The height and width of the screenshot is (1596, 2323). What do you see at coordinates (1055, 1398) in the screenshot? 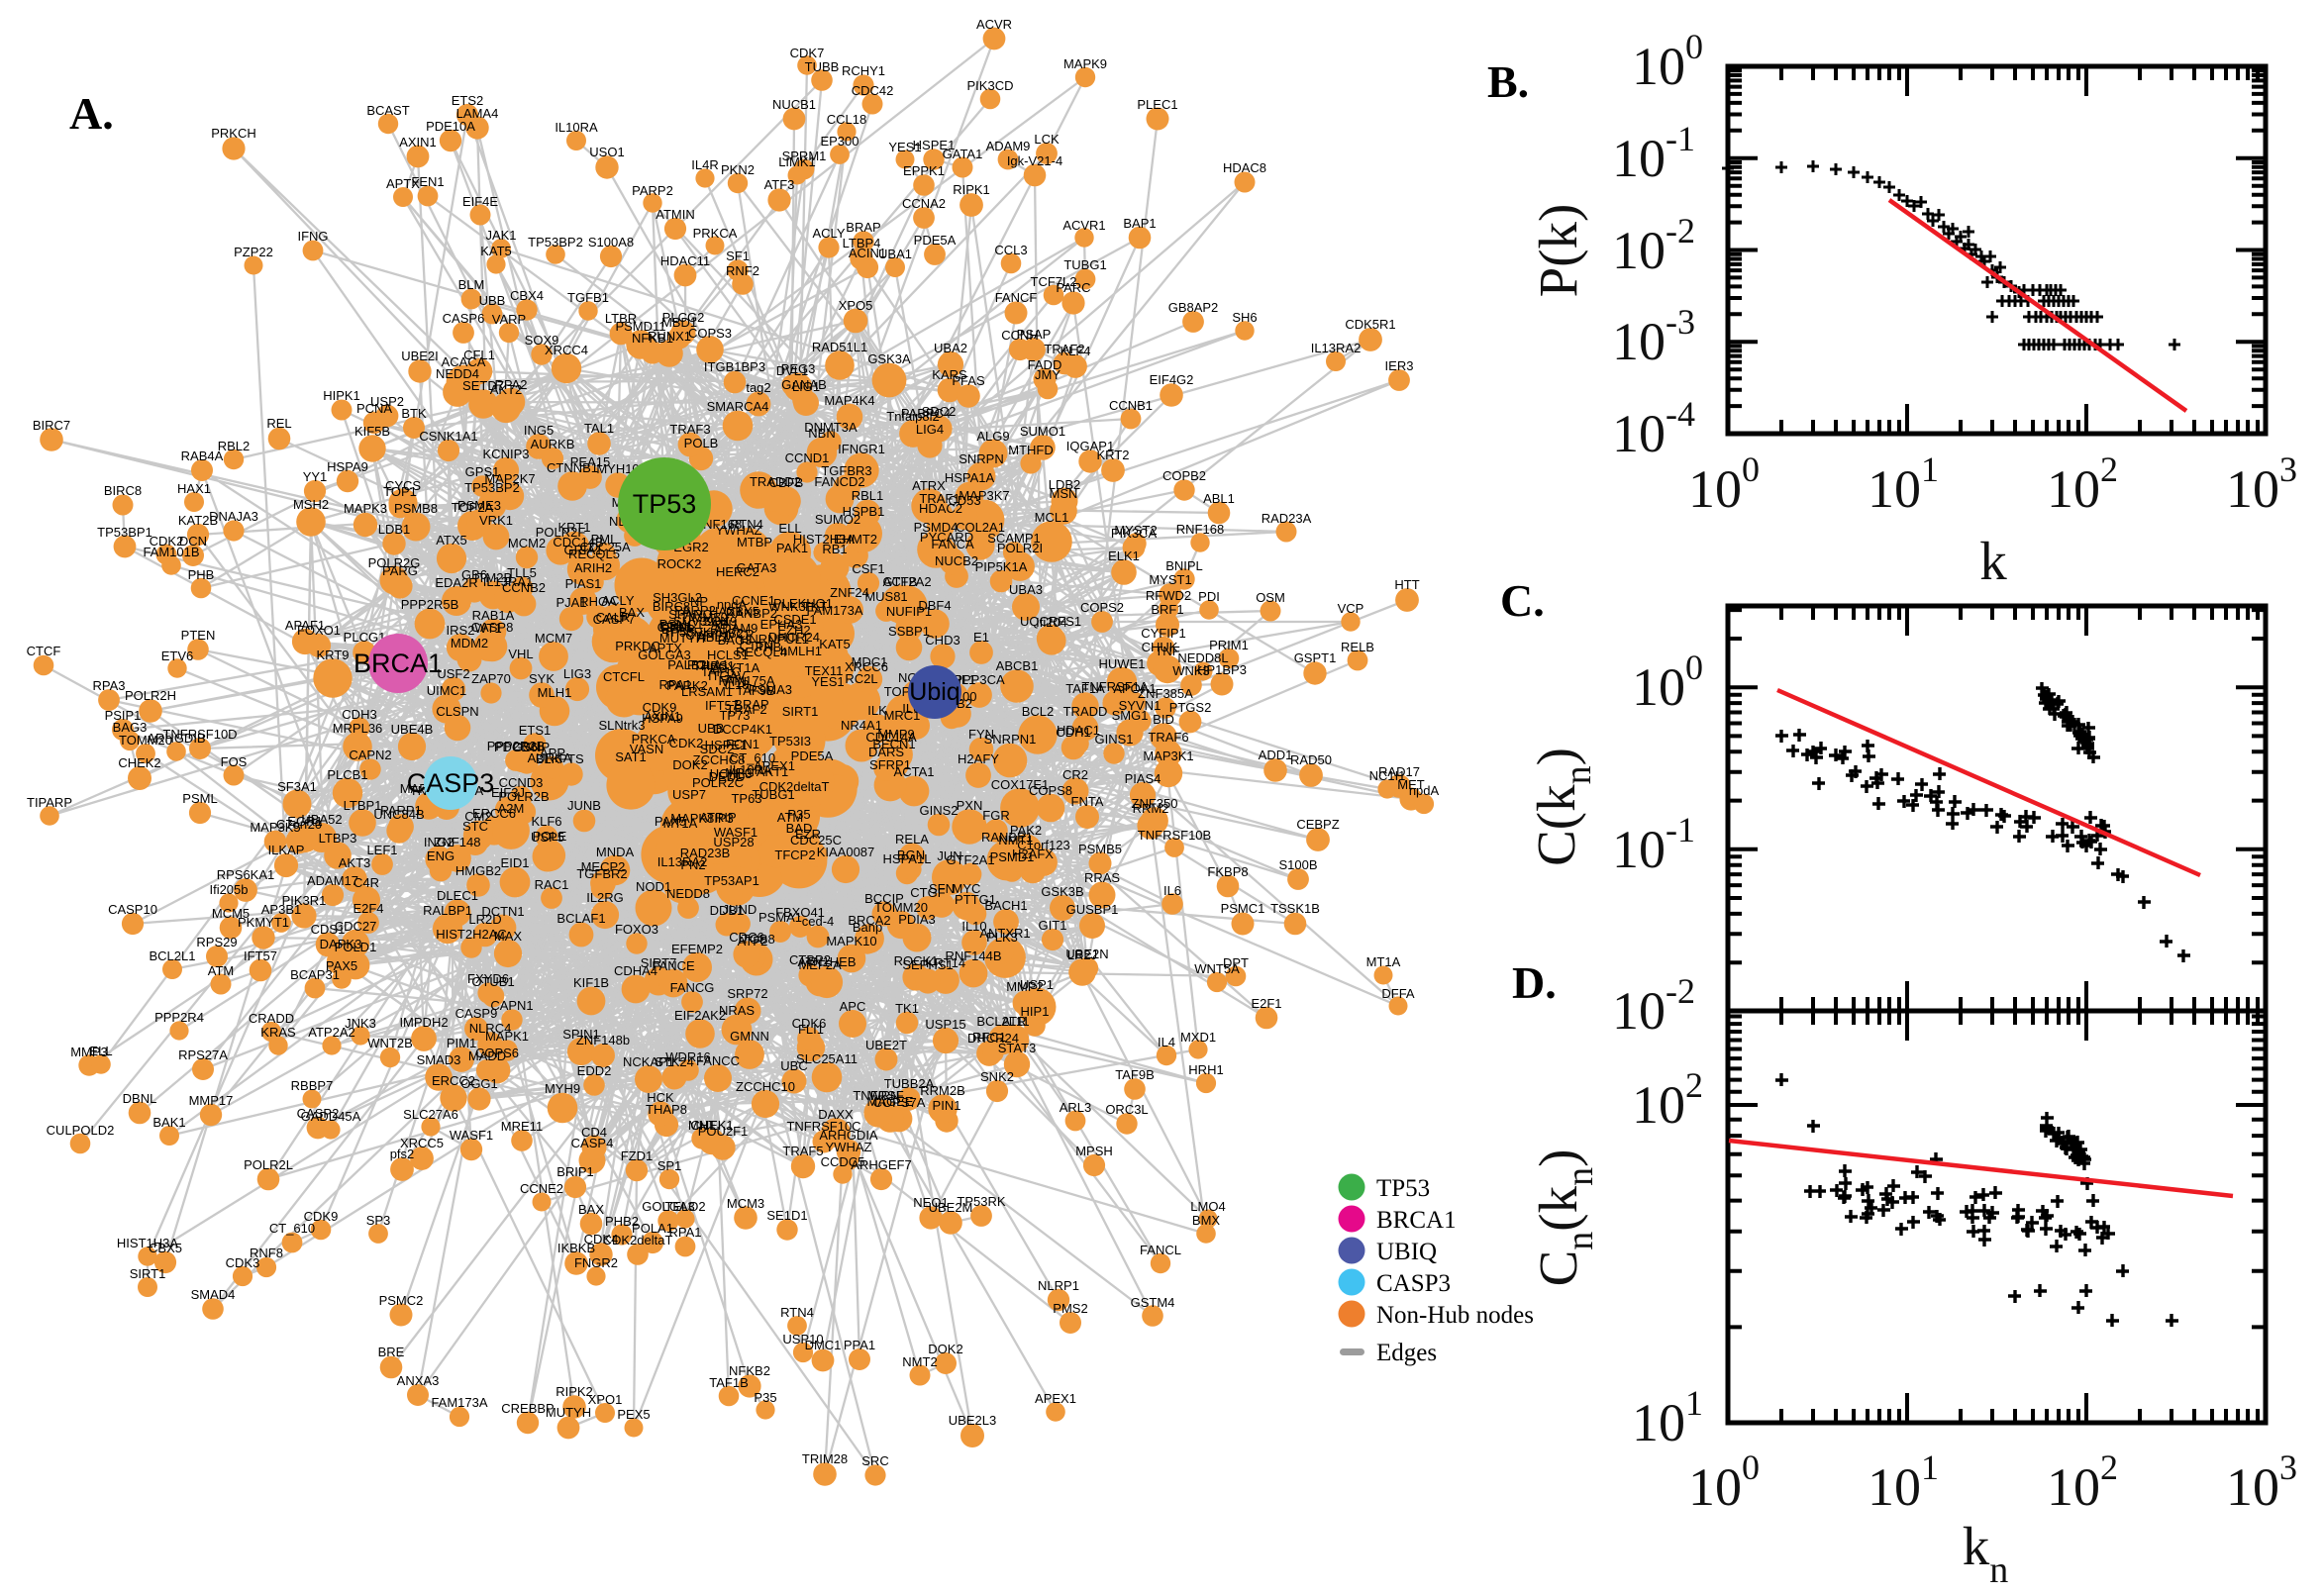
I see `svg-text: APEX1` at bounding box center [1055, 1398].